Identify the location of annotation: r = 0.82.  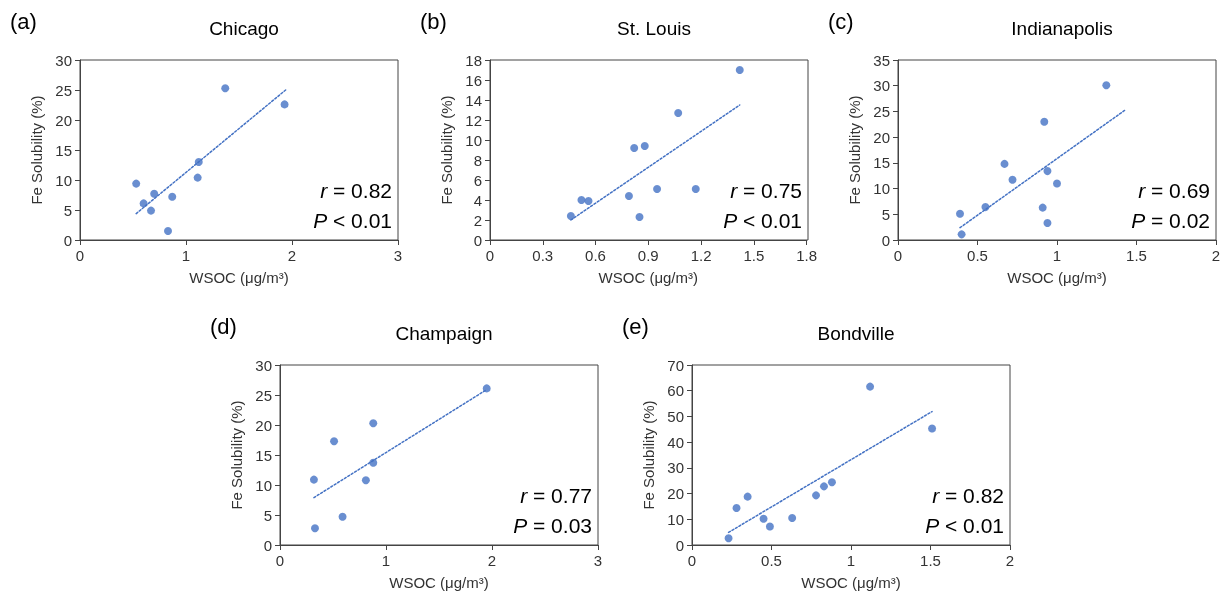
(356, 190).